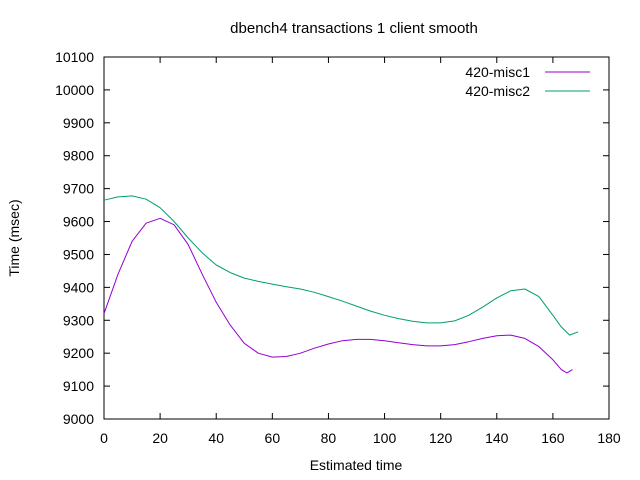 The width and height of the screenshot is (640, 480). Describe the element at coordinates (385, 438) in the screenshot. I see `x-tick-label: 100` at that location.